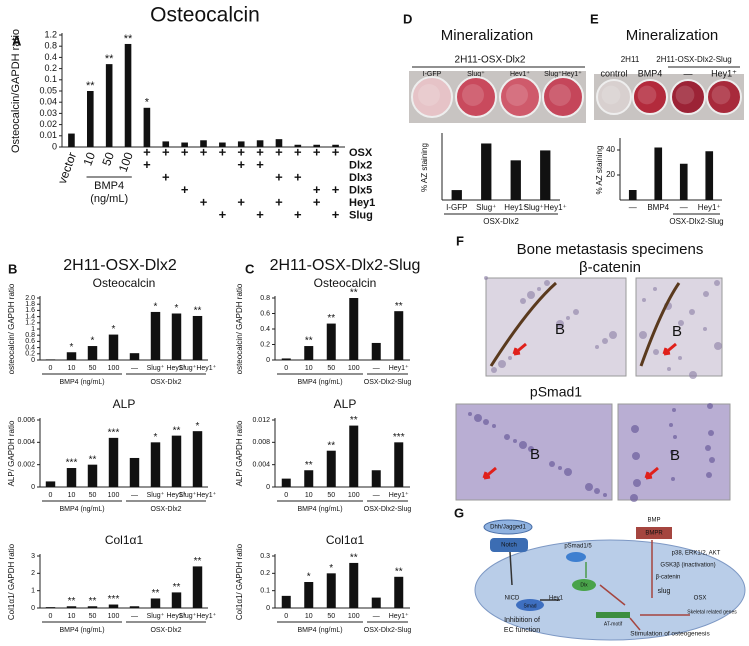 This screenshot has height=646, width=749. I want to click on nicd-node, so click(530, 605).